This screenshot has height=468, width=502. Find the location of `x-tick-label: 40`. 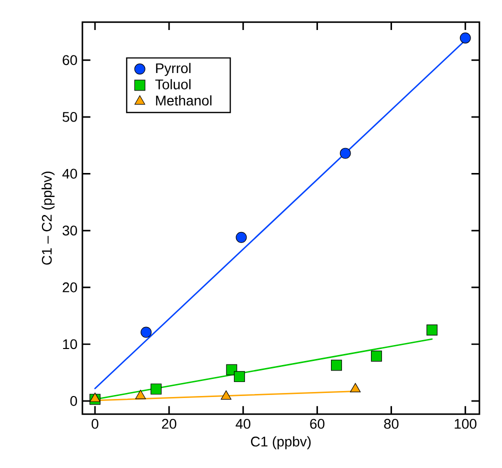

x-tick-label: 40 is located at coordinates (243, 423).